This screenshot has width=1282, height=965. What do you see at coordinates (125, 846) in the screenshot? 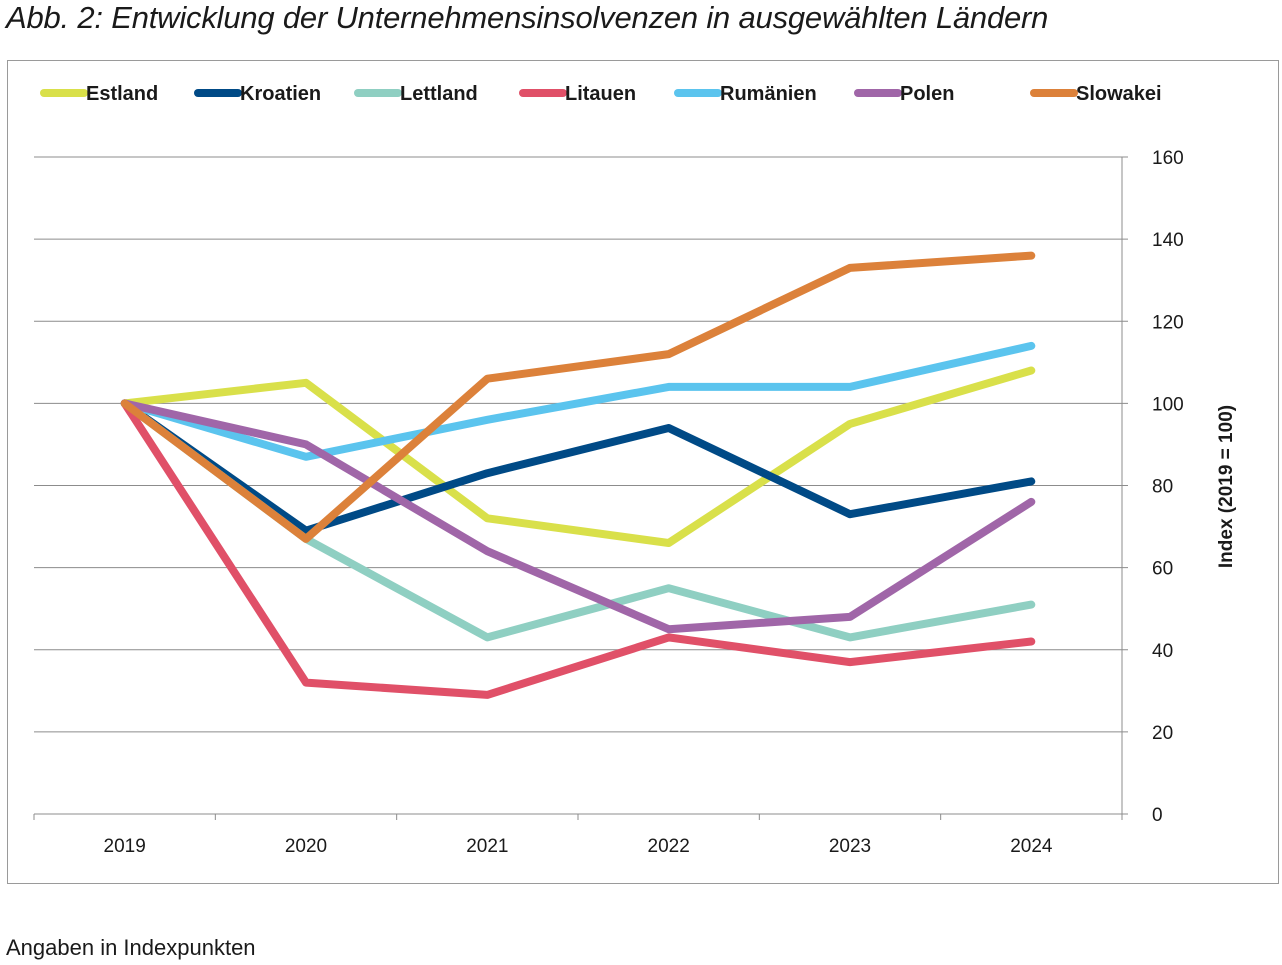
I see `x-tick-label-2019: 2019` at bounding box center [125, 846].